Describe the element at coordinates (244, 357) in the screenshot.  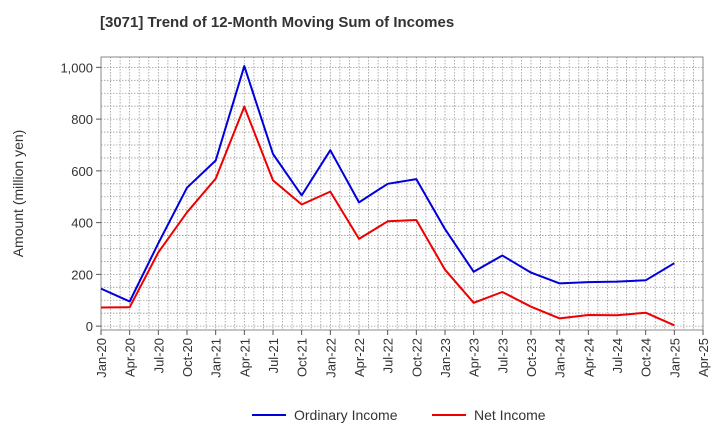
I see `x-tick-label: Apr-21` at that location.